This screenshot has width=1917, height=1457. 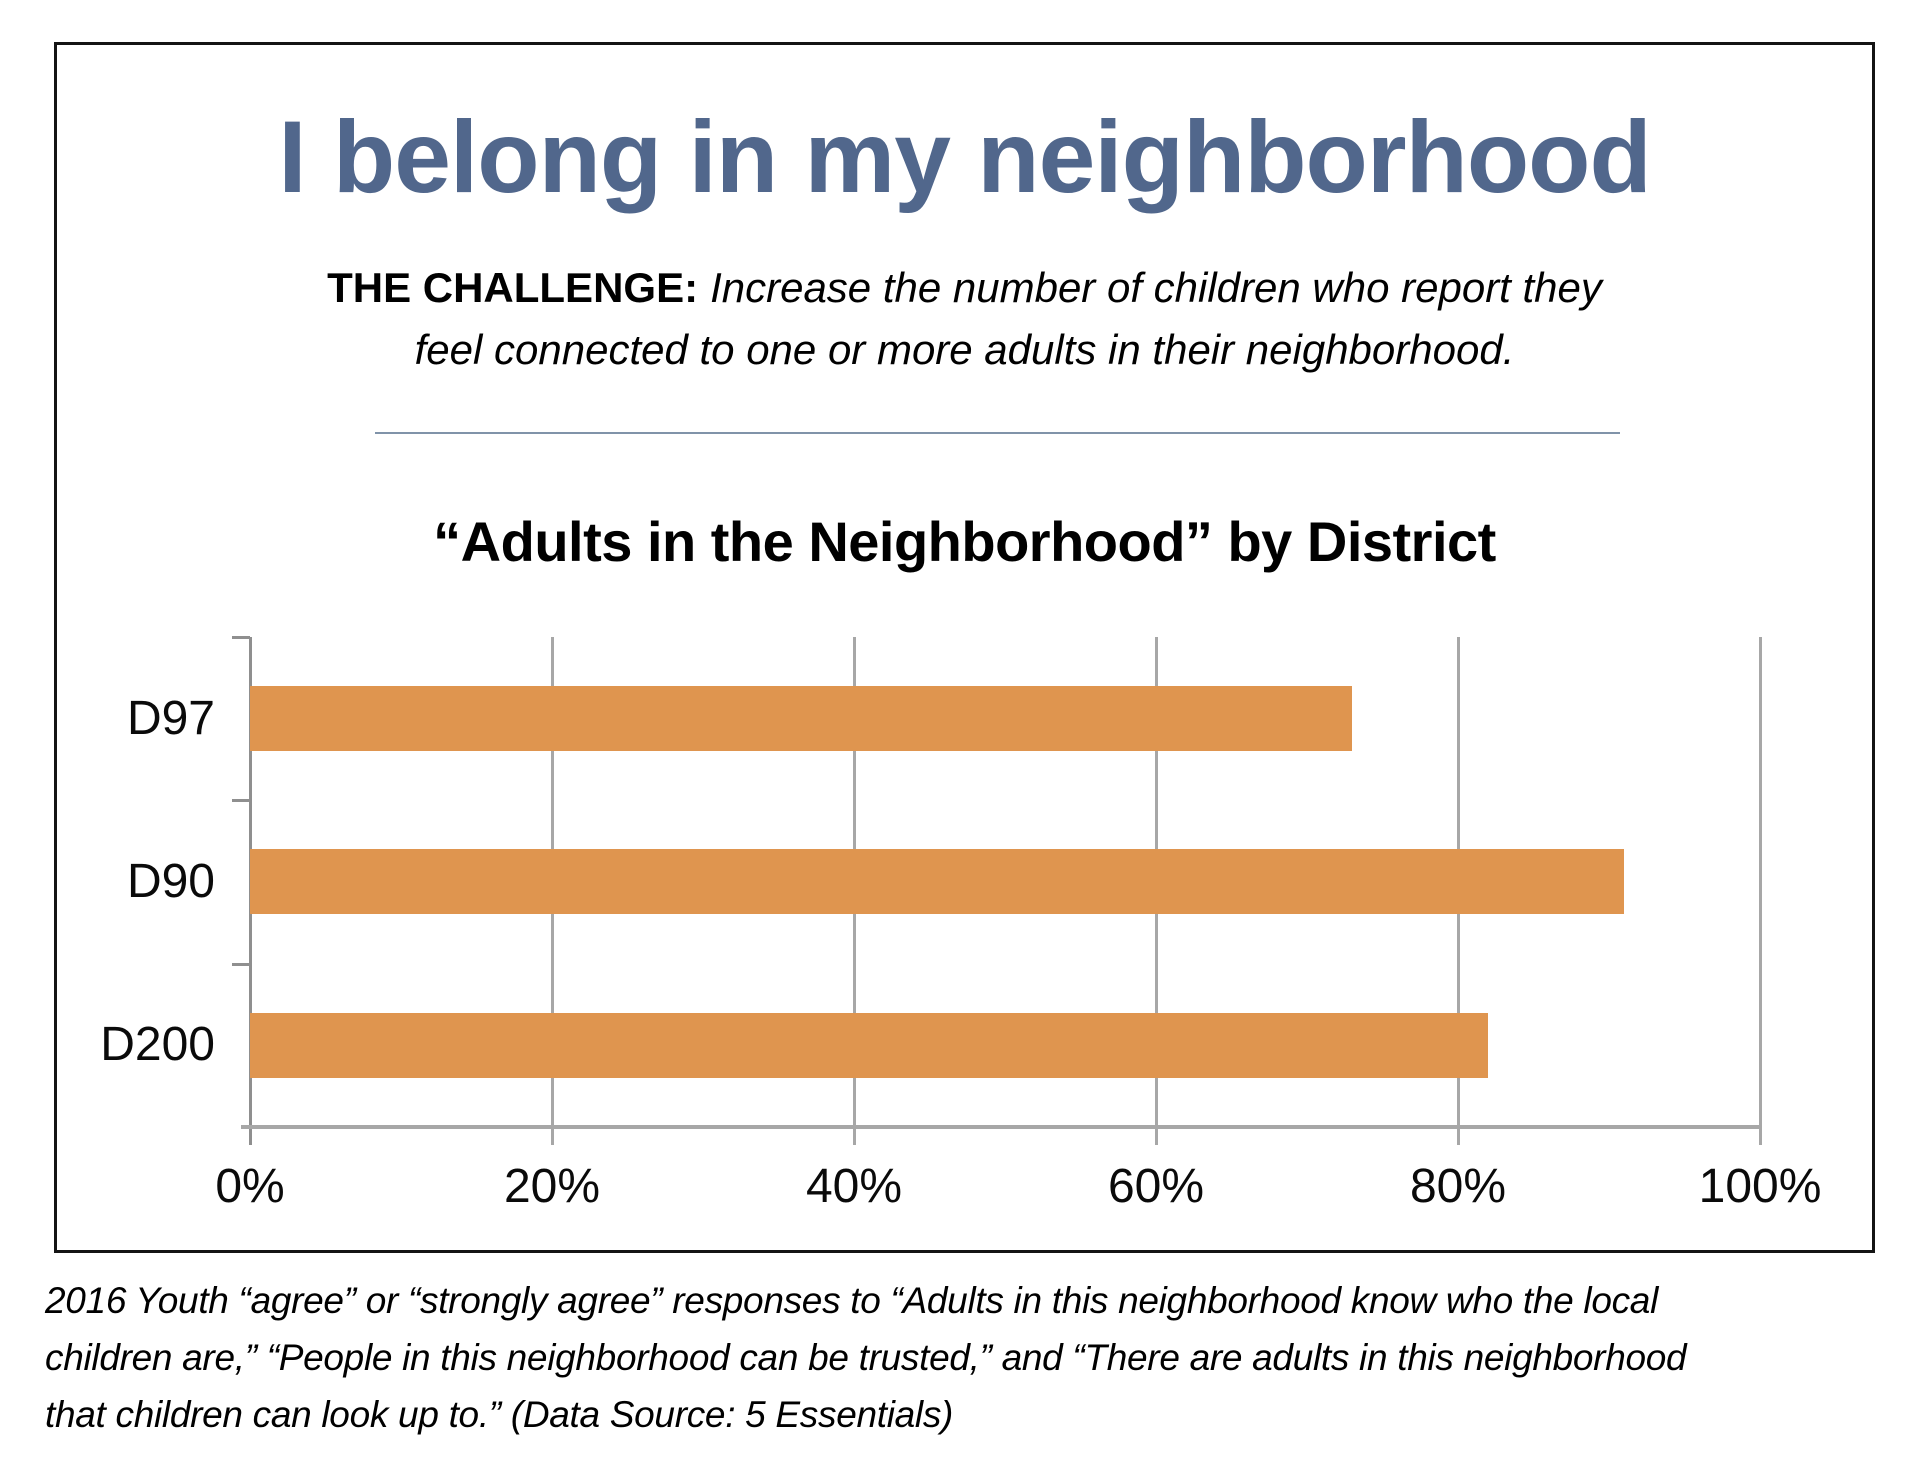 What do you see at coordinates (170, 881) in the screenshot?
I see `category-label: D90` at bounding box center [170, 881].